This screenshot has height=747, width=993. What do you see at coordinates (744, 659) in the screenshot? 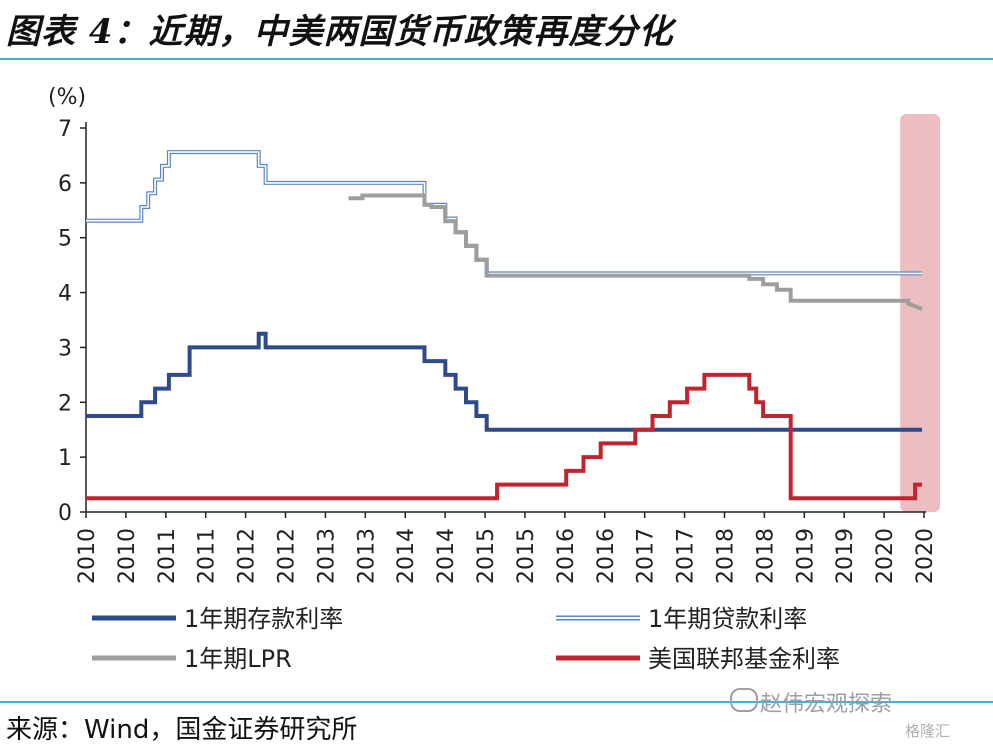
I see `legend-label: 美国联邦基金利率` at bounding box center [744, 659].